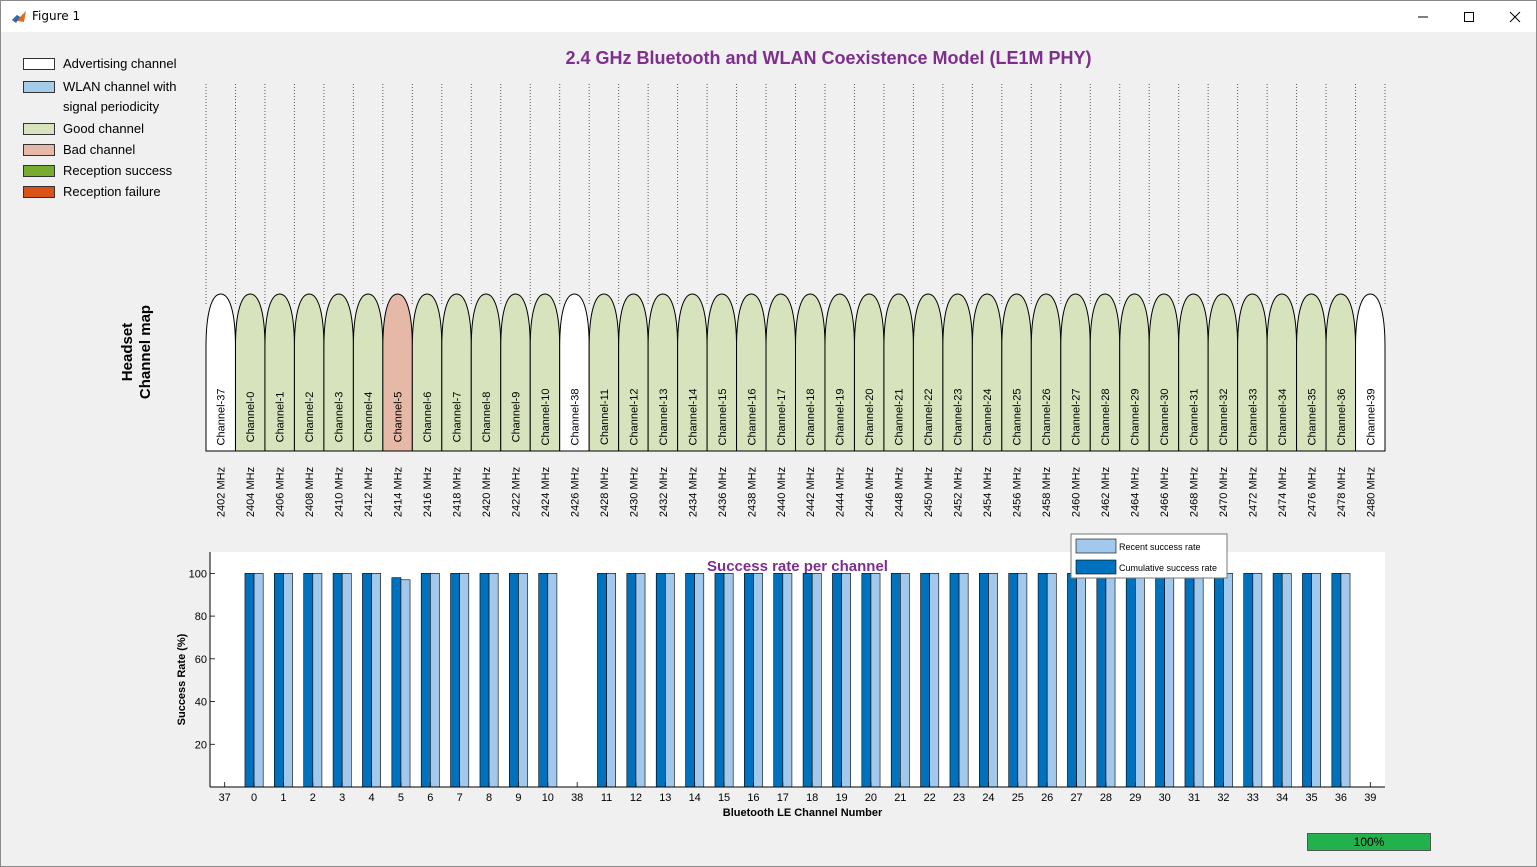 Image resolution: width=1537 pixels, height=867 pixels. I want to click on channel-frequency-label: 2406 MHz, so click(281, 492).